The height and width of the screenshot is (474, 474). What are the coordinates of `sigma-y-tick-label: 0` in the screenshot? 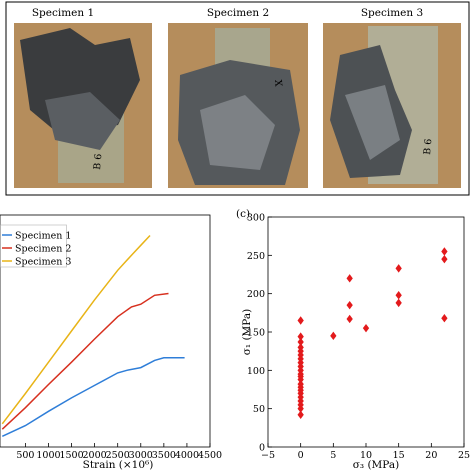 It's located at (262, 448).